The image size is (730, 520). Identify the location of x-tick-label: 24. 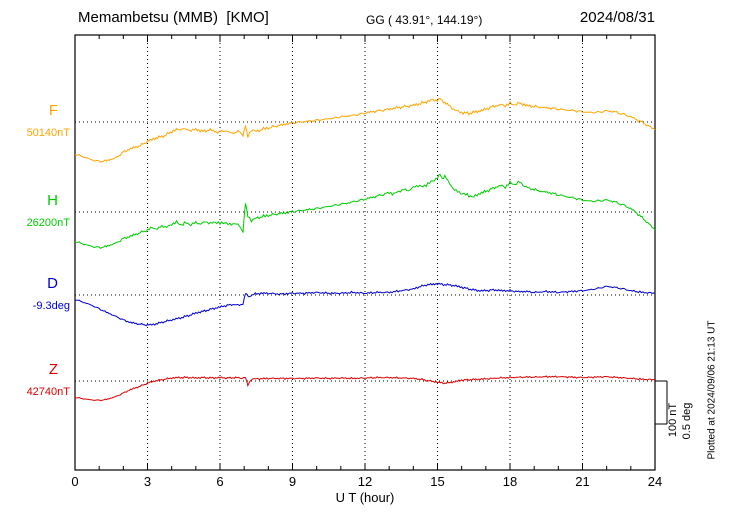
(655, 481).